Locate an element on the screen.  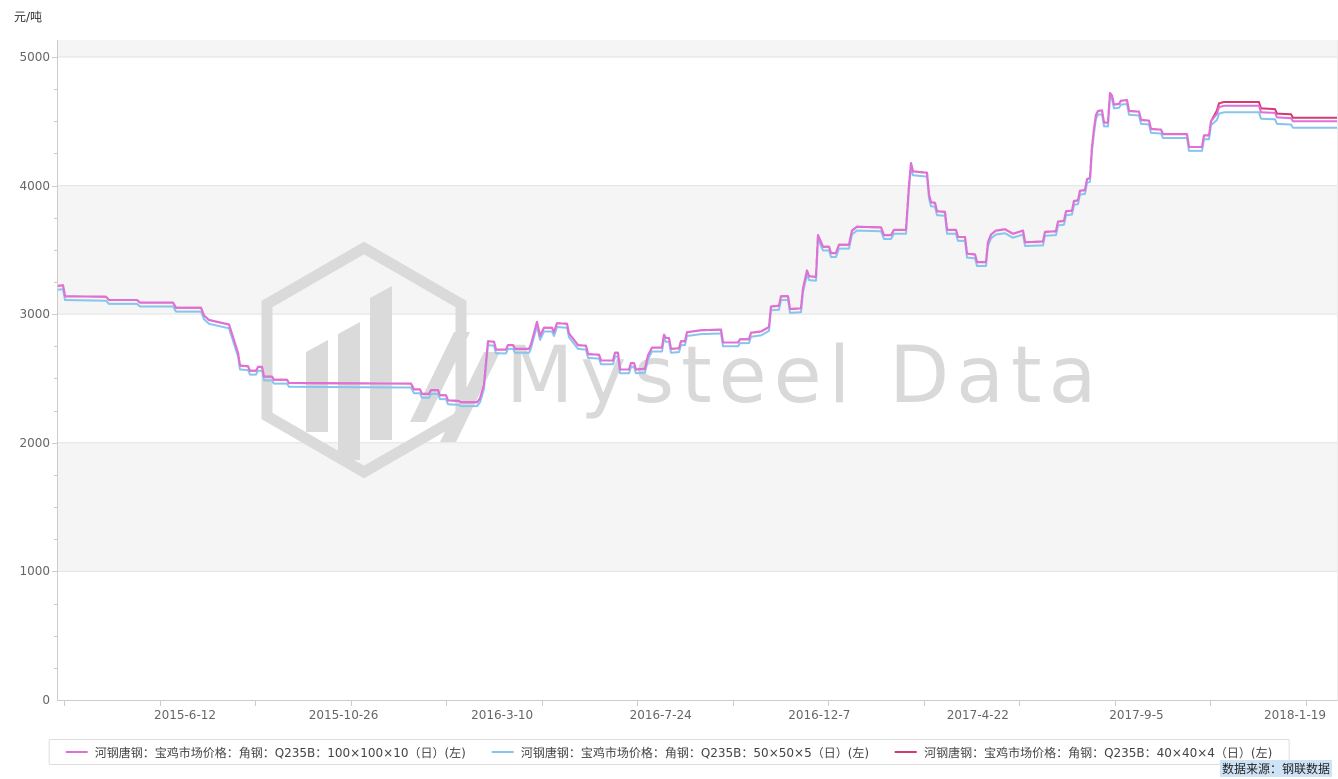
x-tick-label-2017-4-22: 2017-4-22 is located at coordinates (977, 715).